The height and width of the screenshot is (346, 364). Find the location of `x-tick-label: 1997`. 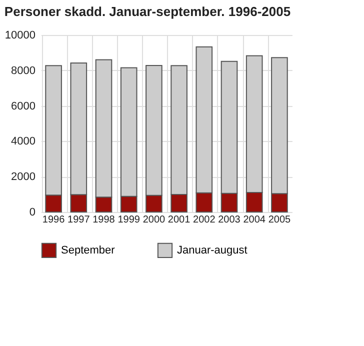

x-tick-label: 1997 is located at coordinates (79, 220).